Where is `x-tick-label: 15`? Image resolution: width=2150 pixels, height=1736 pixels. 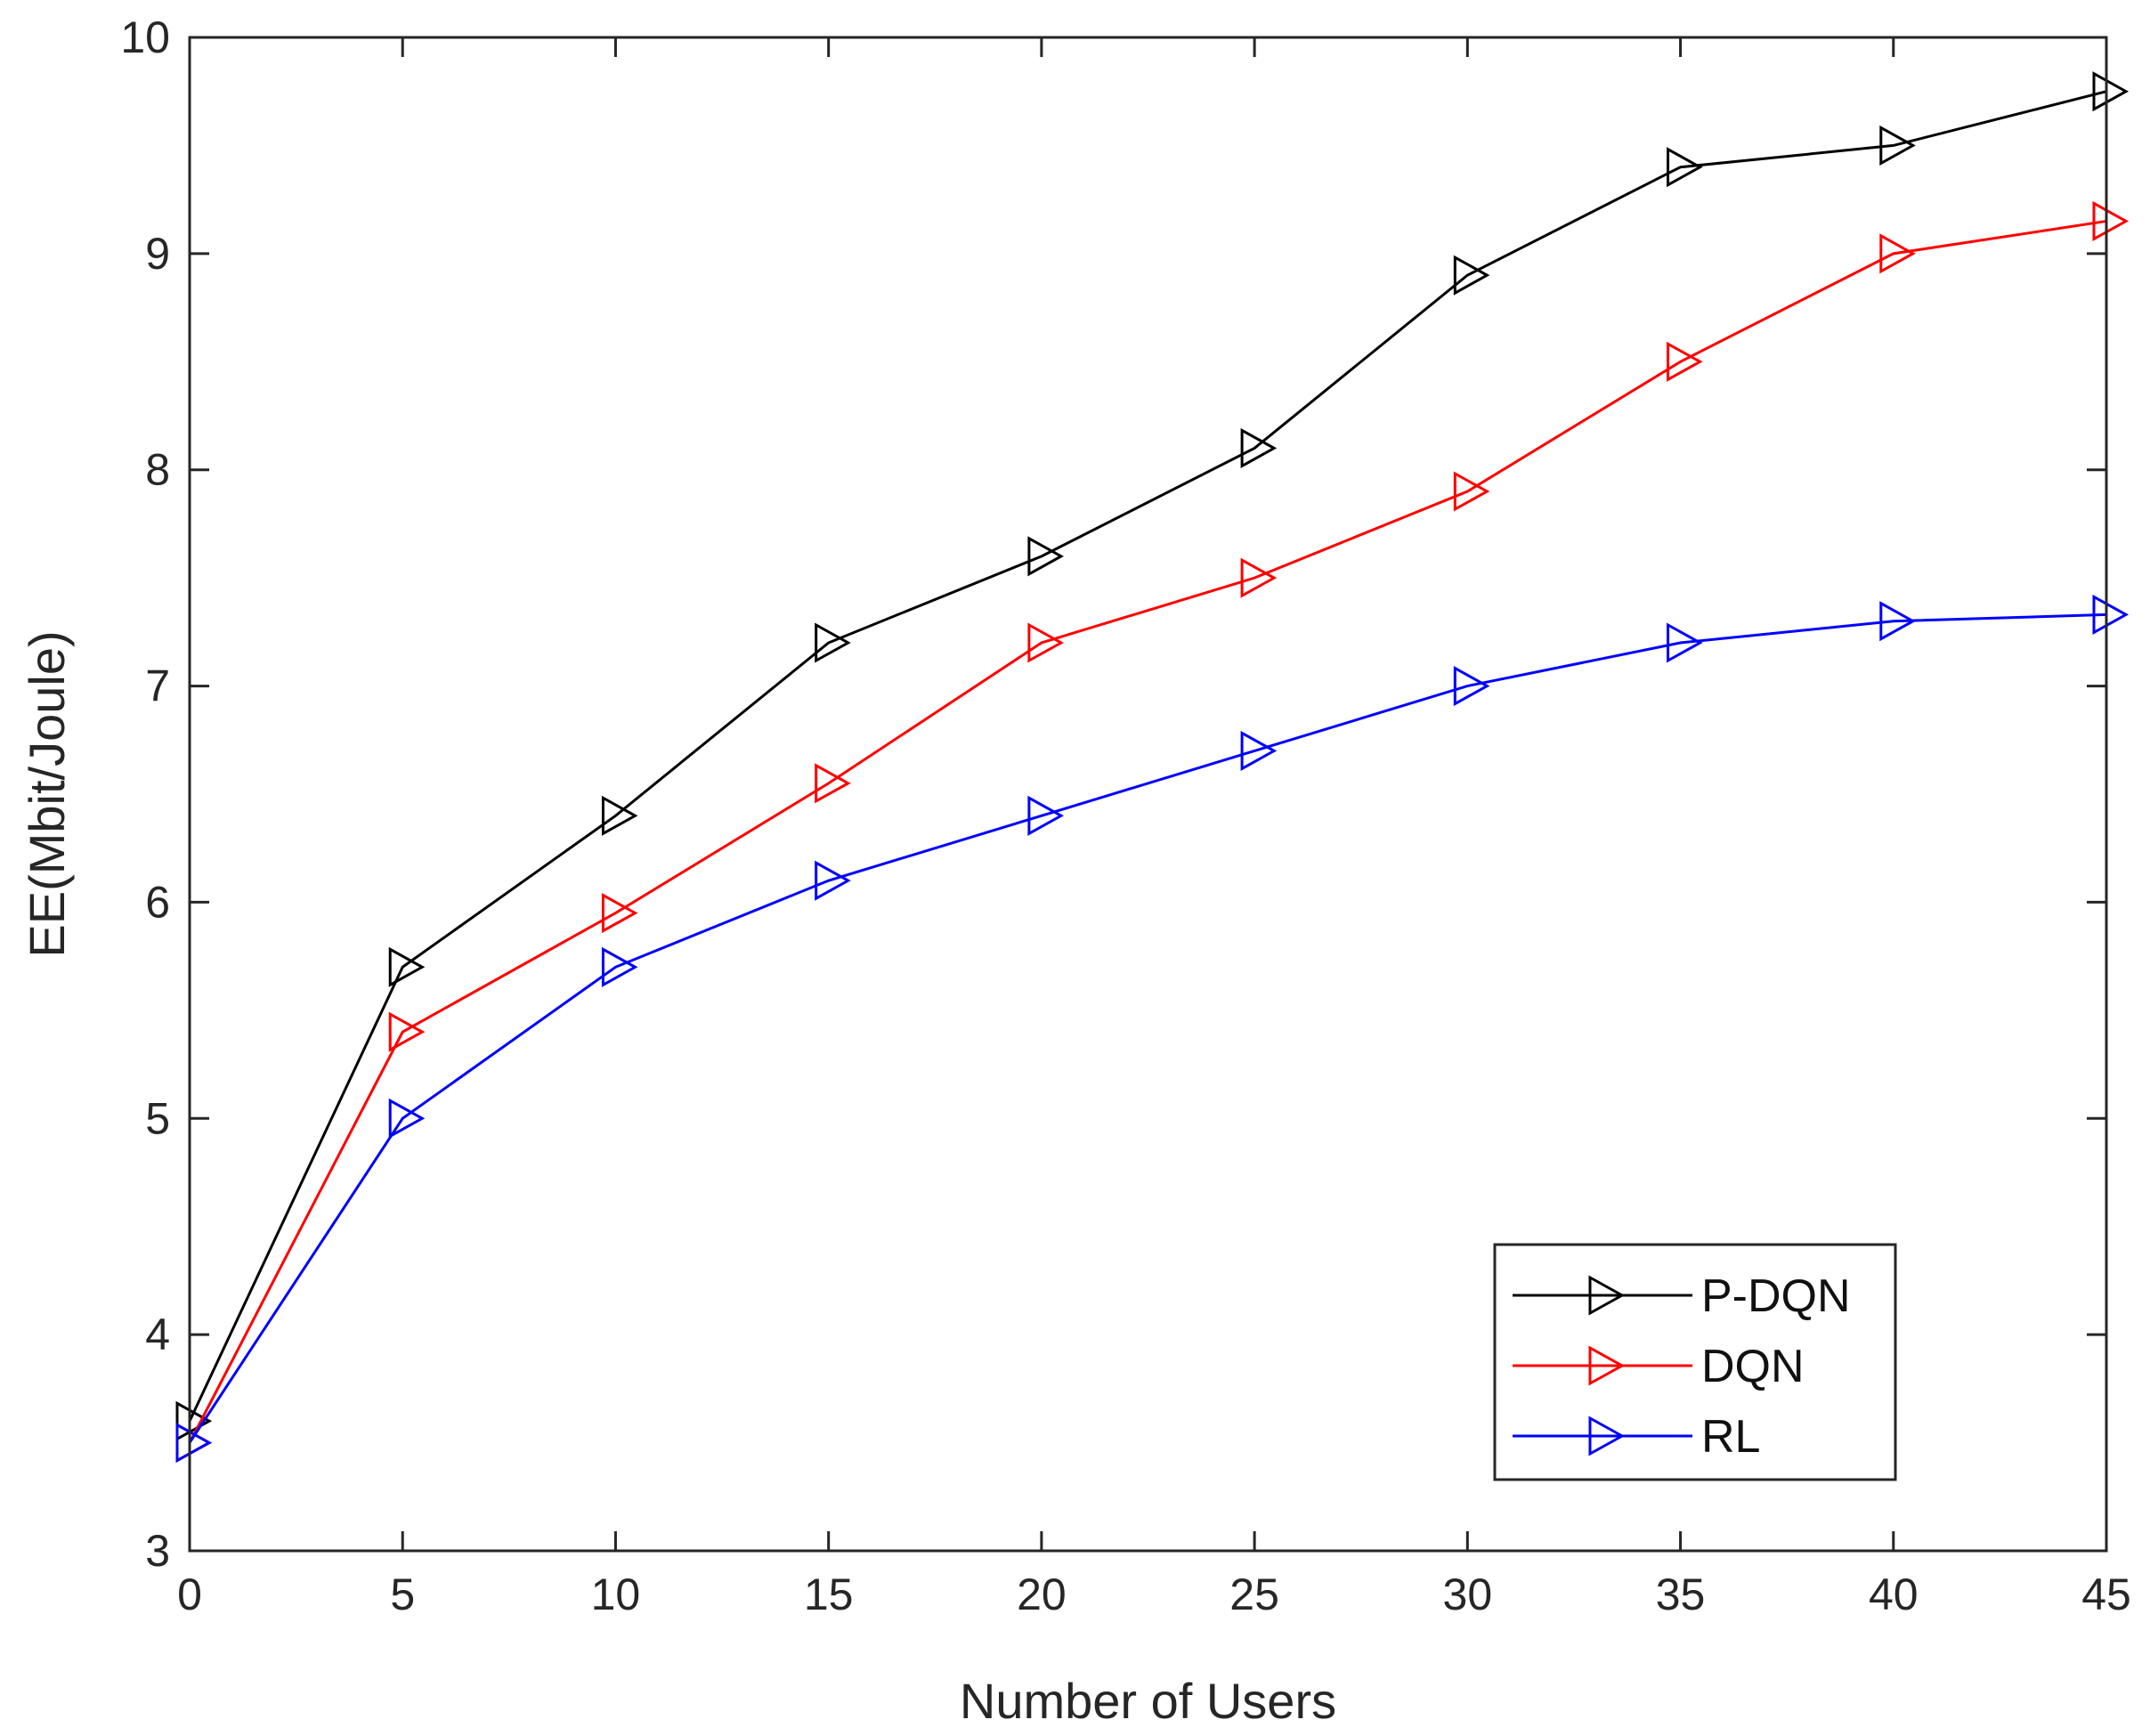
x-tick-label: 15 is located at coordinates (829, 1594).